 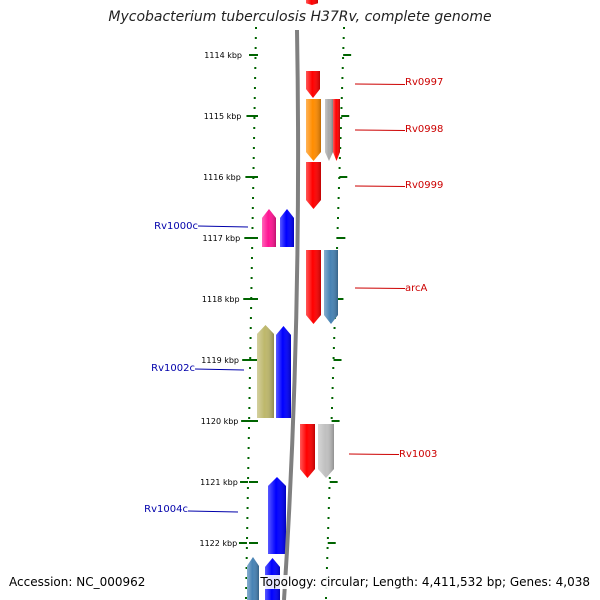 I want to click on scale-tick-label: 1117 kbp, so click(x=221, y=238).